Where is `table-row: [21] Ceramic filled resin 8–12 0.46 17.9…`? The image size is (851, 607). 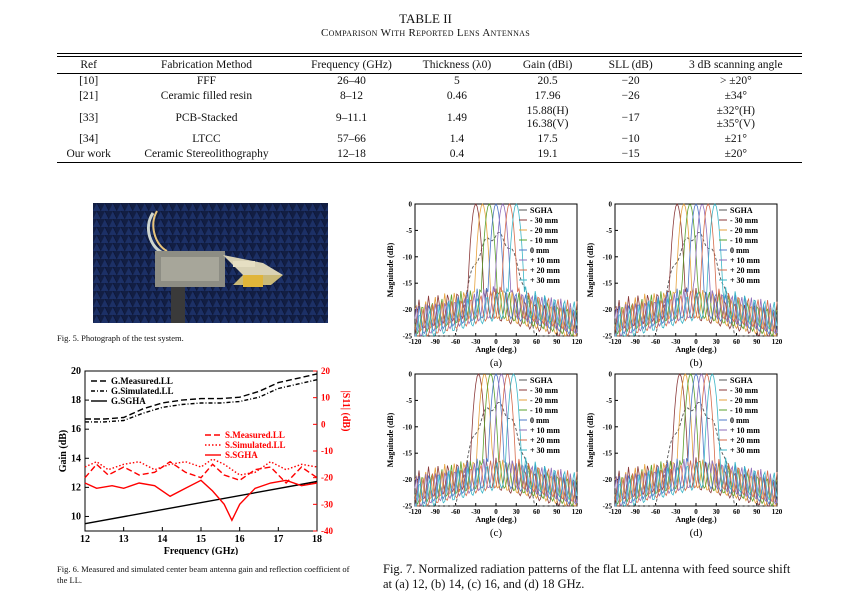
table-row: [21] Ceramic filled resin 8–12 0.46 17.9… is located at coordinates (429, 96).